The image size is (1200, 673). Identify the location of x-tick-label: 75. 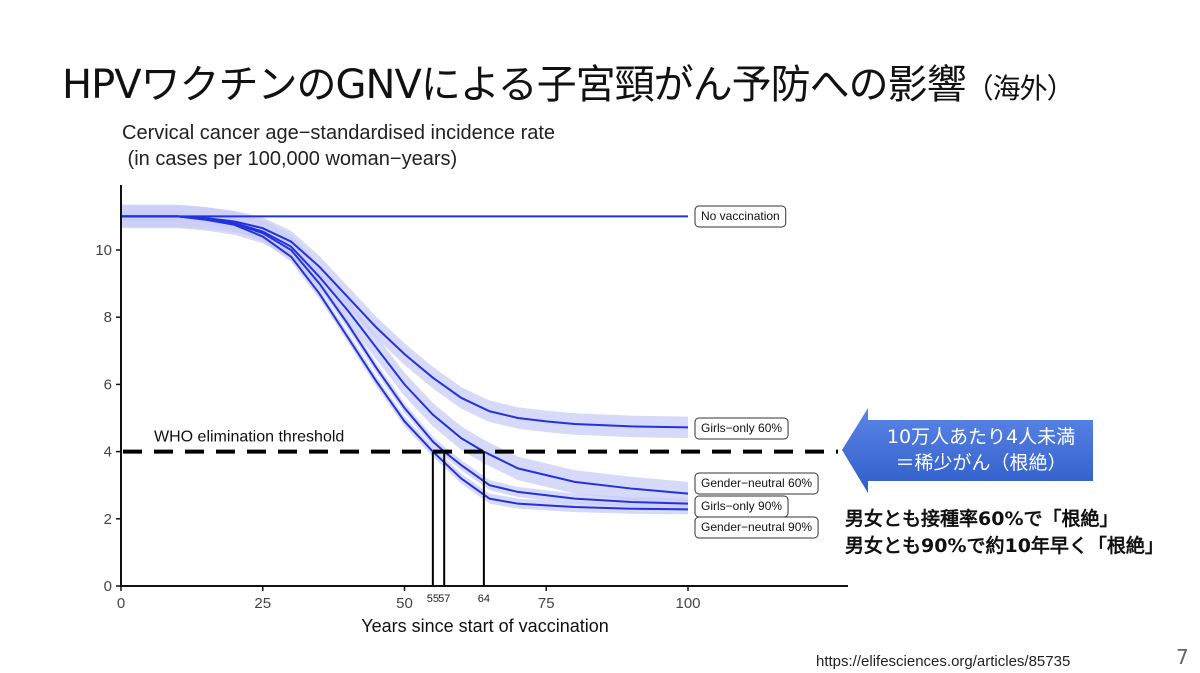
(546, 603).